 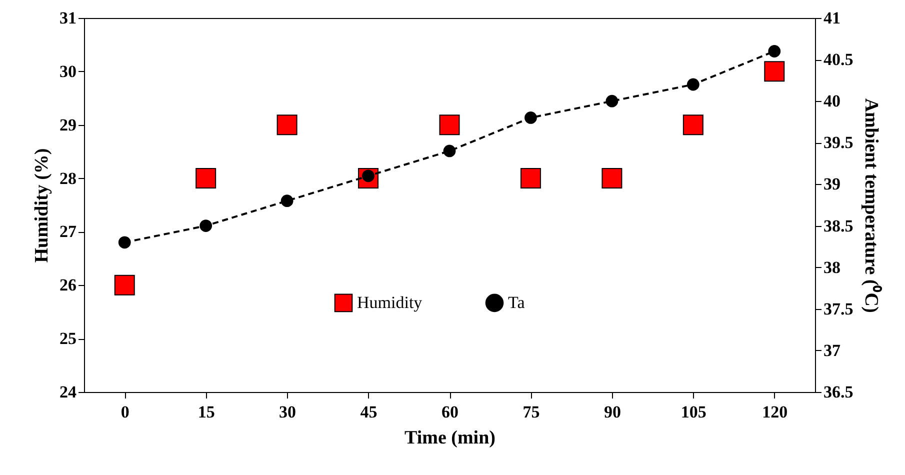 I want to click on x-tick-label: 120, so click(x=775, y=412).